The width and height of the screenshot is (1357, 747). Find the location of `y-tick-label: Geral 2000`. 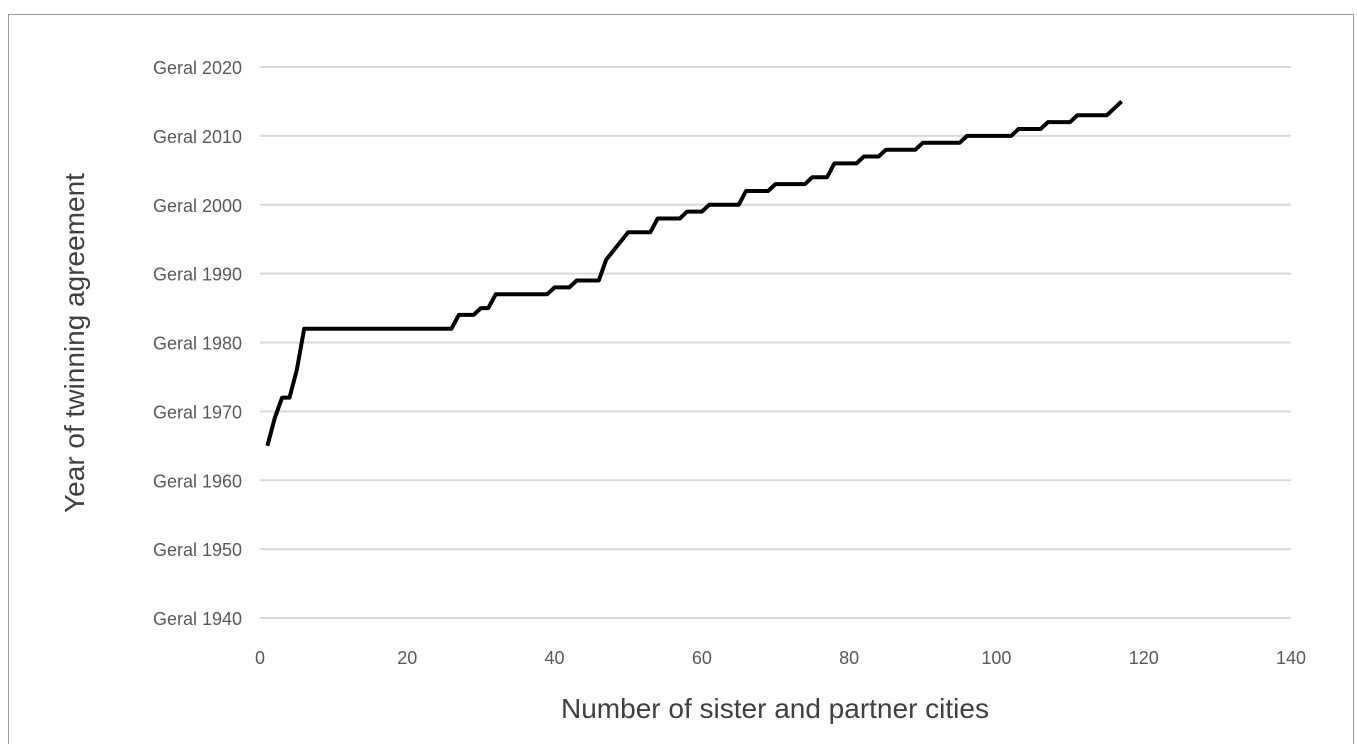

y-tick-label: Geral 2000 is located at coordinates (197, 206).